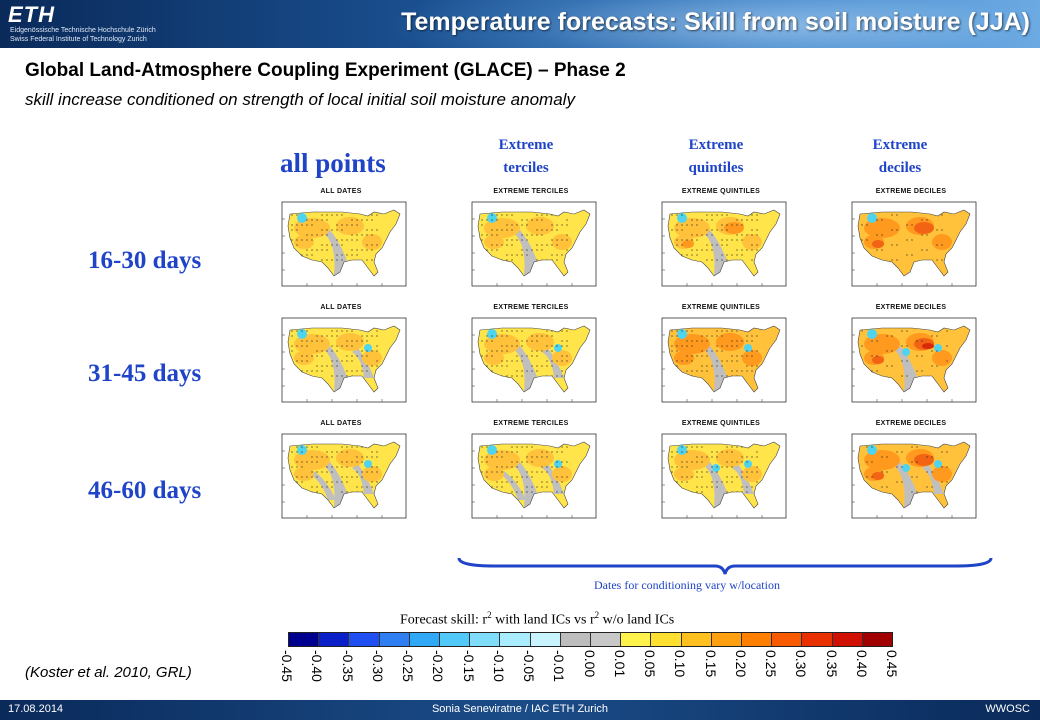  Describe the element at coordinates (771, 664) in the screenshot. I see `colorbar-tick-label: 0.25` at that location.